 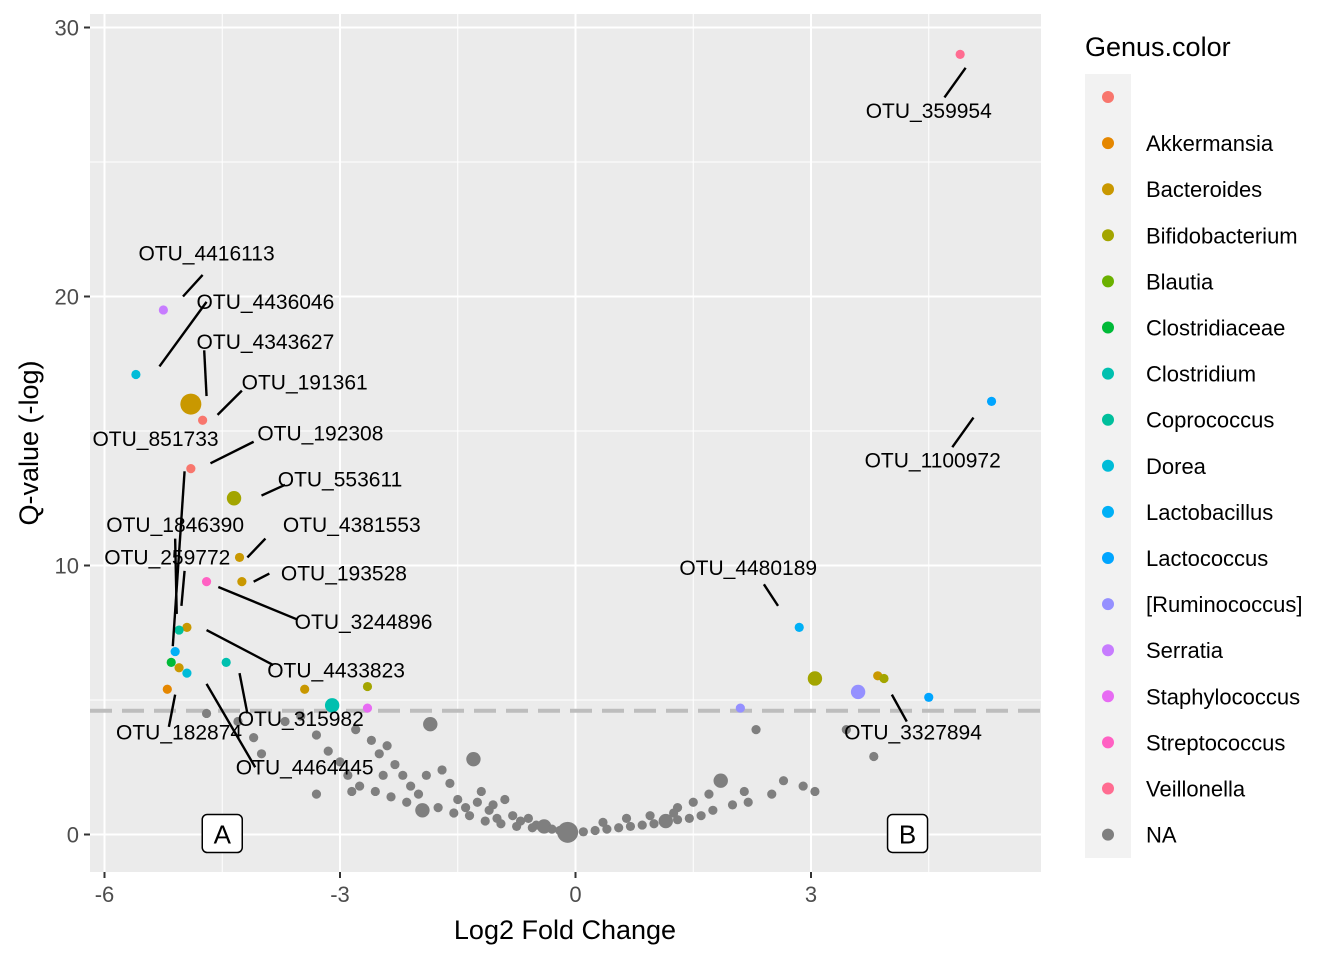 What do you see at coordinates (67, 566) in the screenshot?
I see `y-tick-label: 10` at bounding box center [67, 566].